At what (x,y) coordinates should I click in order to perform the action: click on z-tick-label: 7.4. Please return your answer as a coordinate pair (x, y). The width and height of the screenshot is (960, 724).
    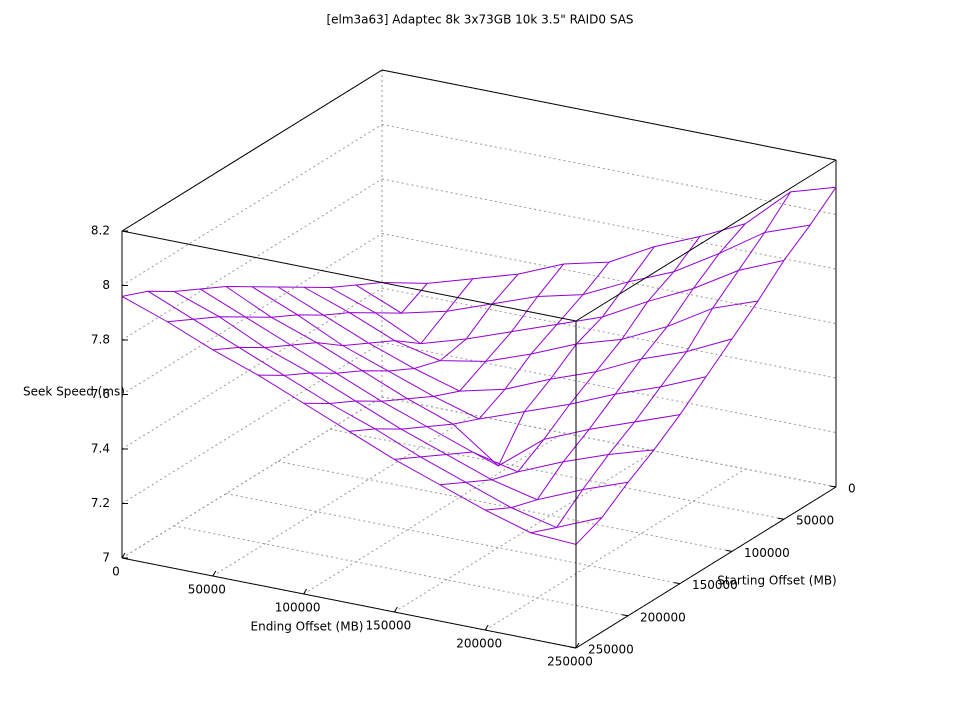
    Looking at the image, I should click on (100, 449).